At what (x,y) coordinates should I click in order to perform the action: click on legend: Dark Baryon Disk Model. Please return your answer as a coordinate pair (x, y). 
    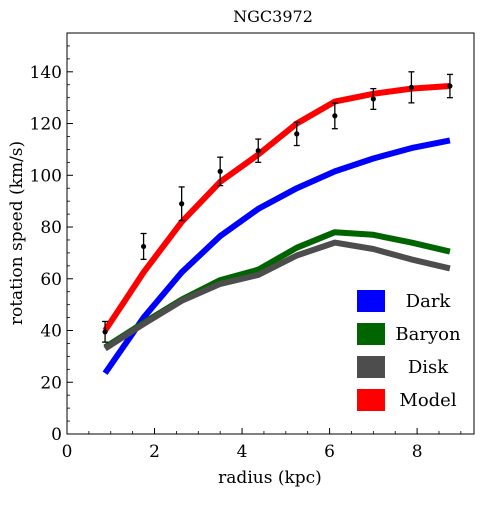
    Looking at the image, I should click on (409, 349).